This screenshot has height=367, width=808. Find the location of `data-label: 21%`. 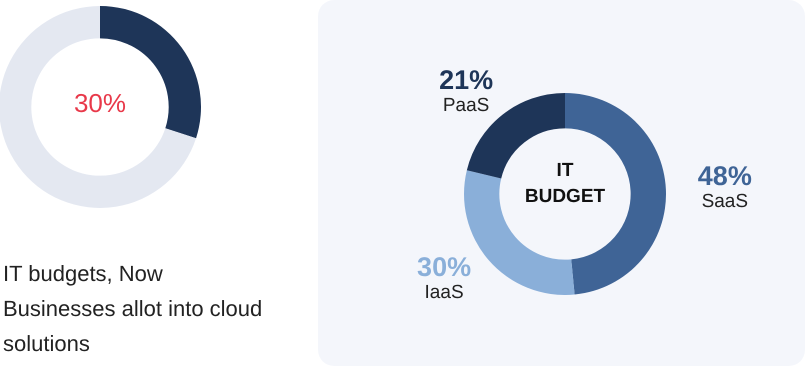

data-label: 21% is located at coordinates (466, 80).